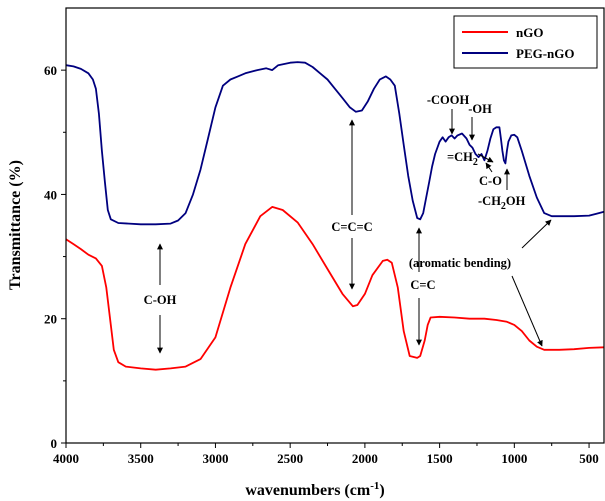 The image size is (605, 501). What do you see at coordinates (422, 285) in the screenshot?
I see `cc-label: C=C` at bounding box center [422, 285].